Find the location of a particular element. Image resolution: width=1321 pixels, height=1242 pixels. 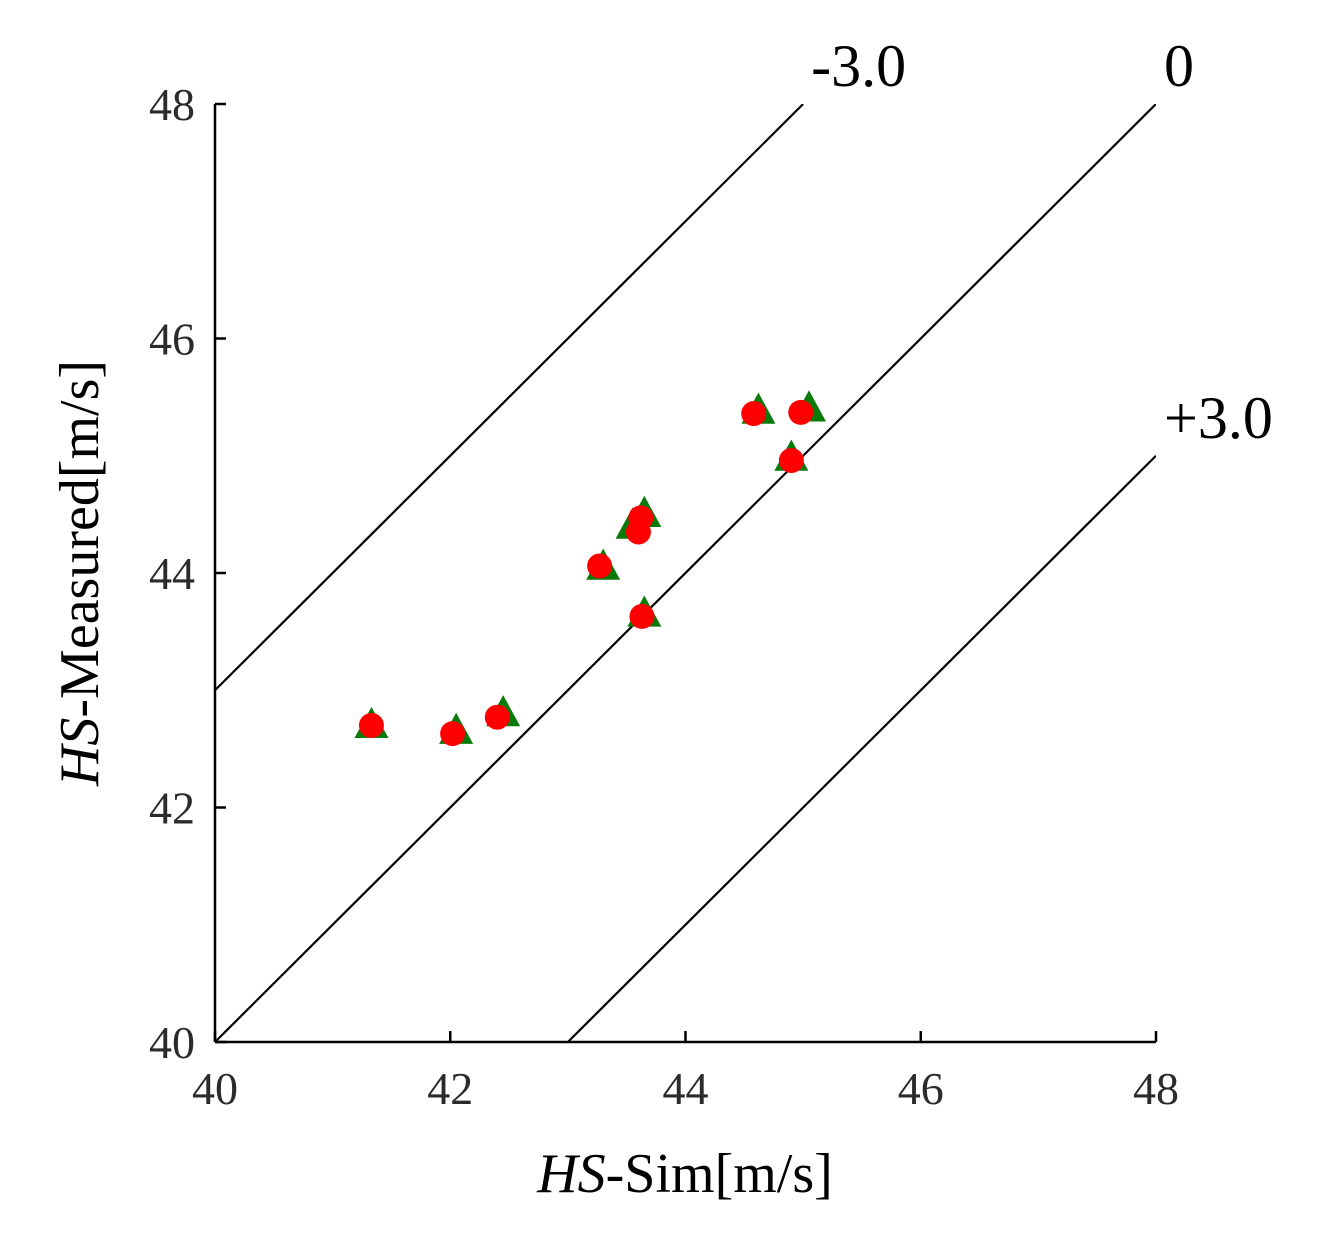

x-axis-title-italic: HS is located at coordinates (570, 1174).